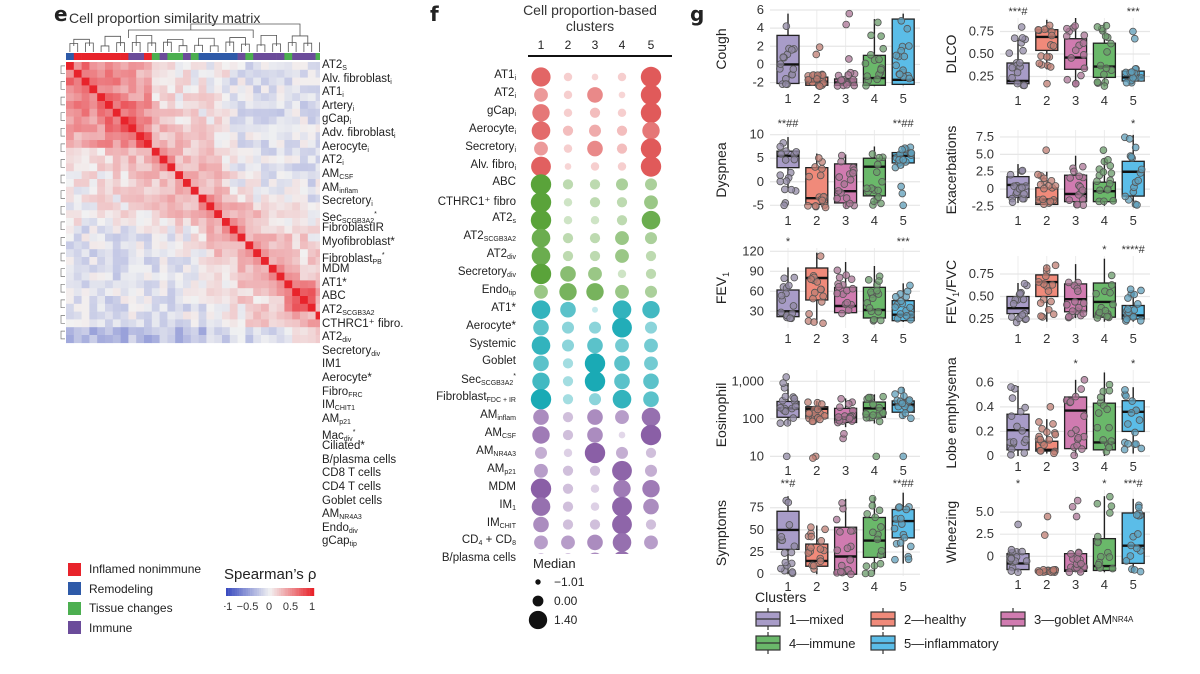 This screenshot has height=674, width=1200. I want to click on heatmap-row-label: AT1*, so click(334, 283).